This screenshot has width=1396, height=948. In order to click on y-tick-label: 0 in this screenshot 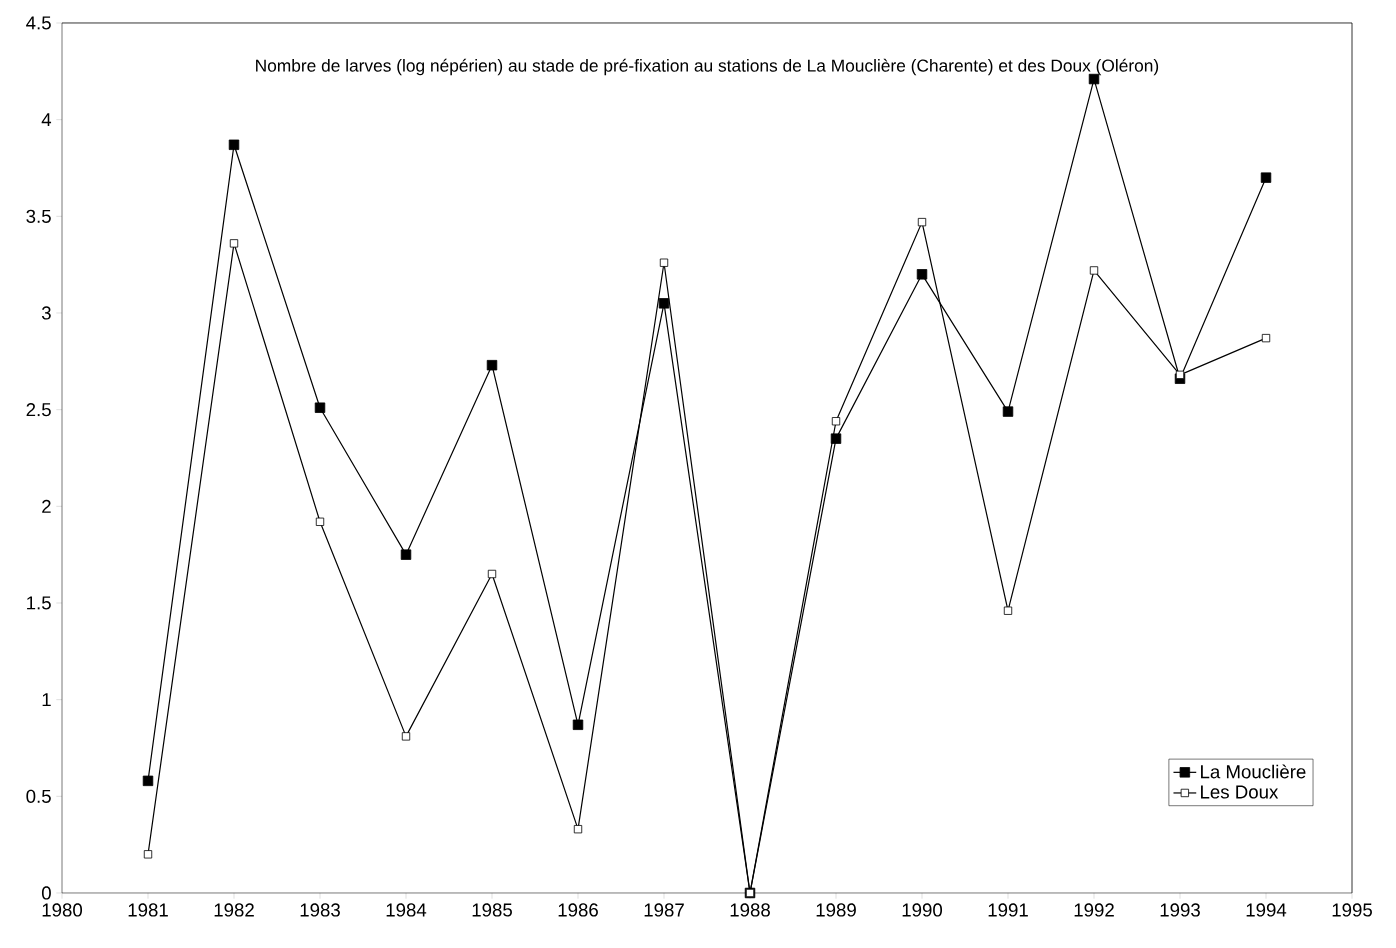, I will do `click(46, 893)`.